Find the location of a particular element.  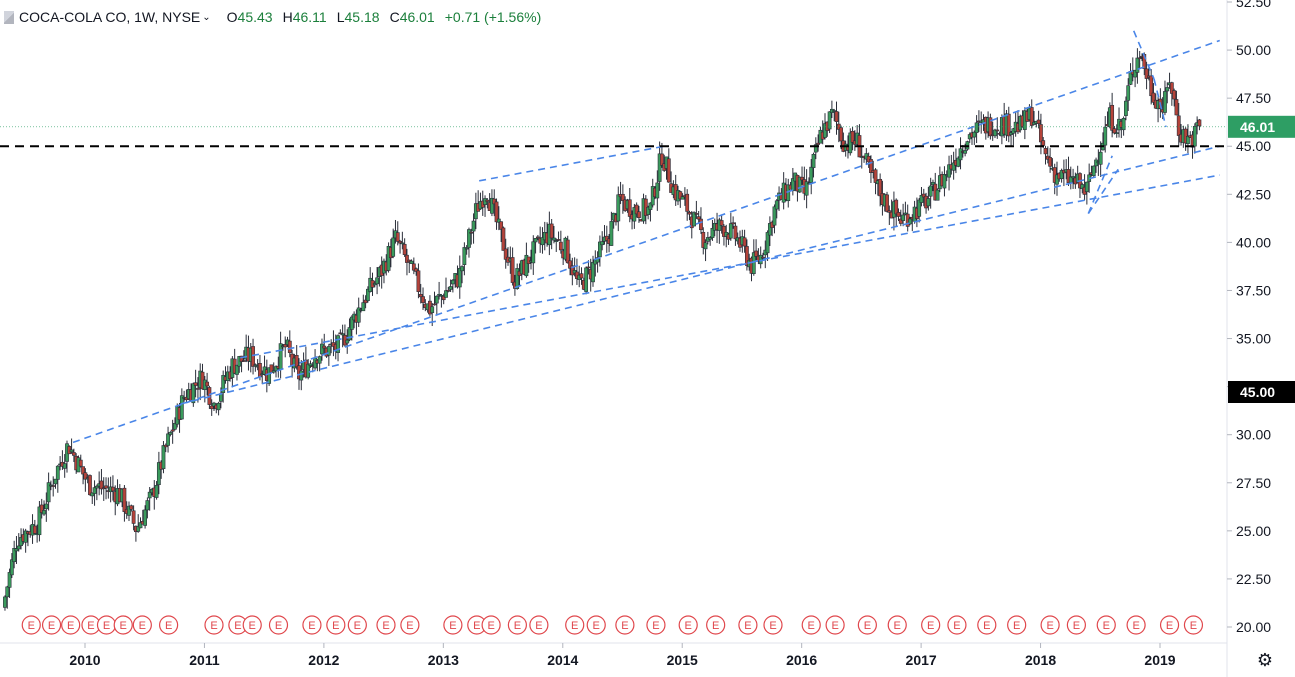

chevron-down-icon: ⌄ is located at coordinates (206, 17).